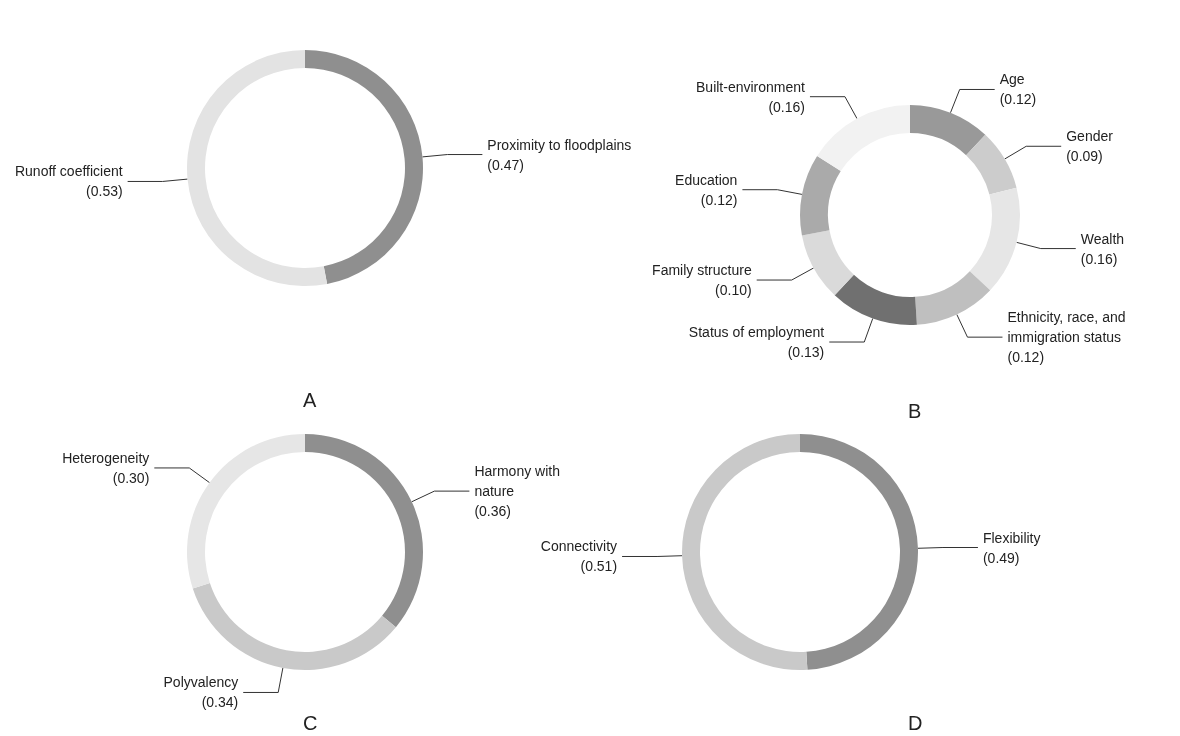 Image resolution: width=1180 pixels, height=736 pixels. Describe the element at coordinates (1012, 79) in the screenshot. I see `slice-label: Age` at that location.